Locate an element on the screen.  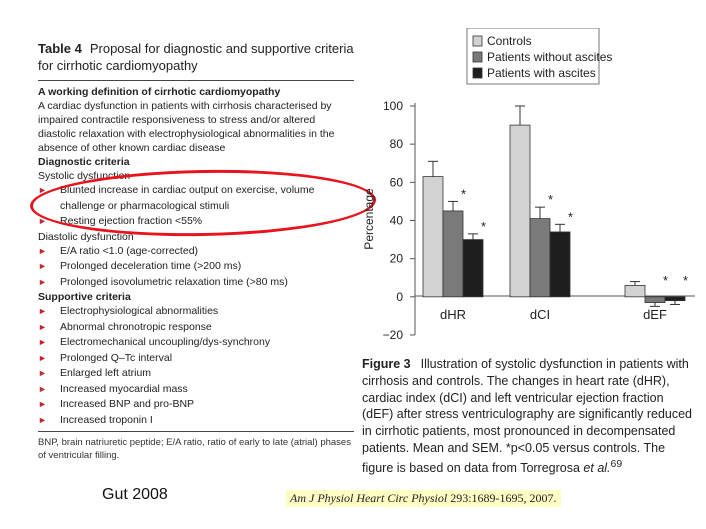
systolic-label: Systolic dysfunction is located at coordinates (84, 176).